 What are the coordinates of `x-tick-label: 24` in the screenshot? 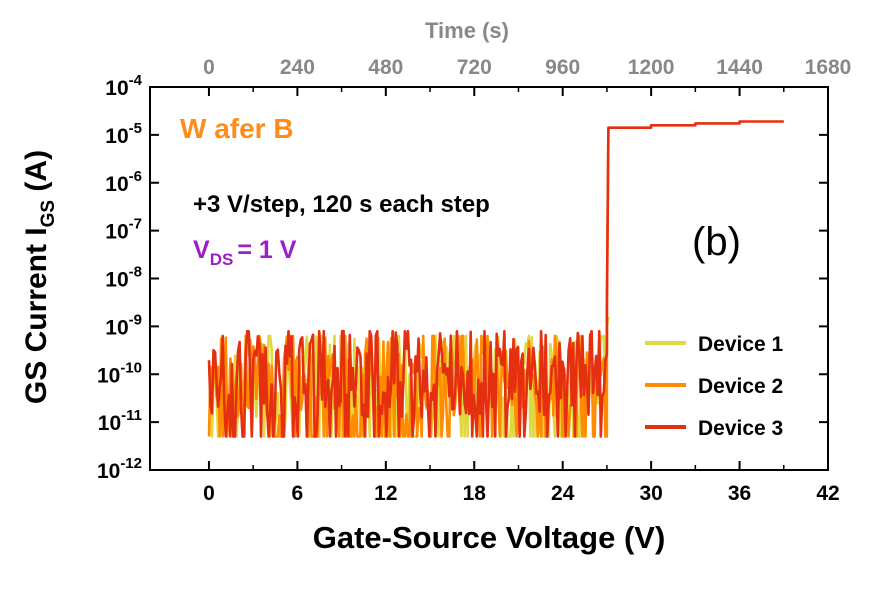 It's located at (563, 493).